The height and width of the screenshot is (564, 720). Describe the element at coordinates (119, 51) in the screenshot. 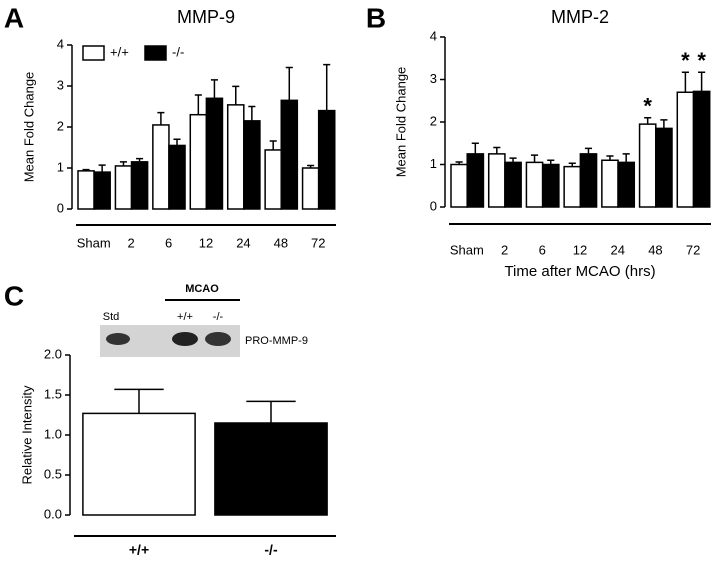

I see `legend-label: +/+` at that location.